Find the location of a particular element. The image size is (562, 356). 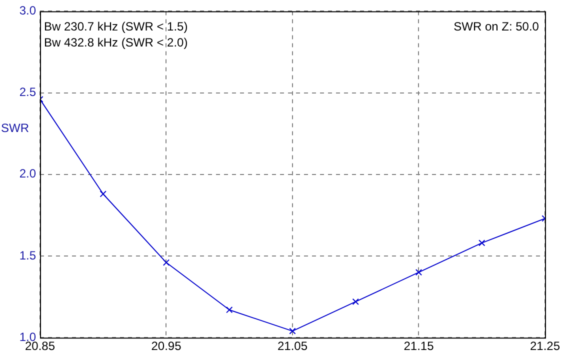

y-tick-label: 2.0 is located at coordinates (27, 173).